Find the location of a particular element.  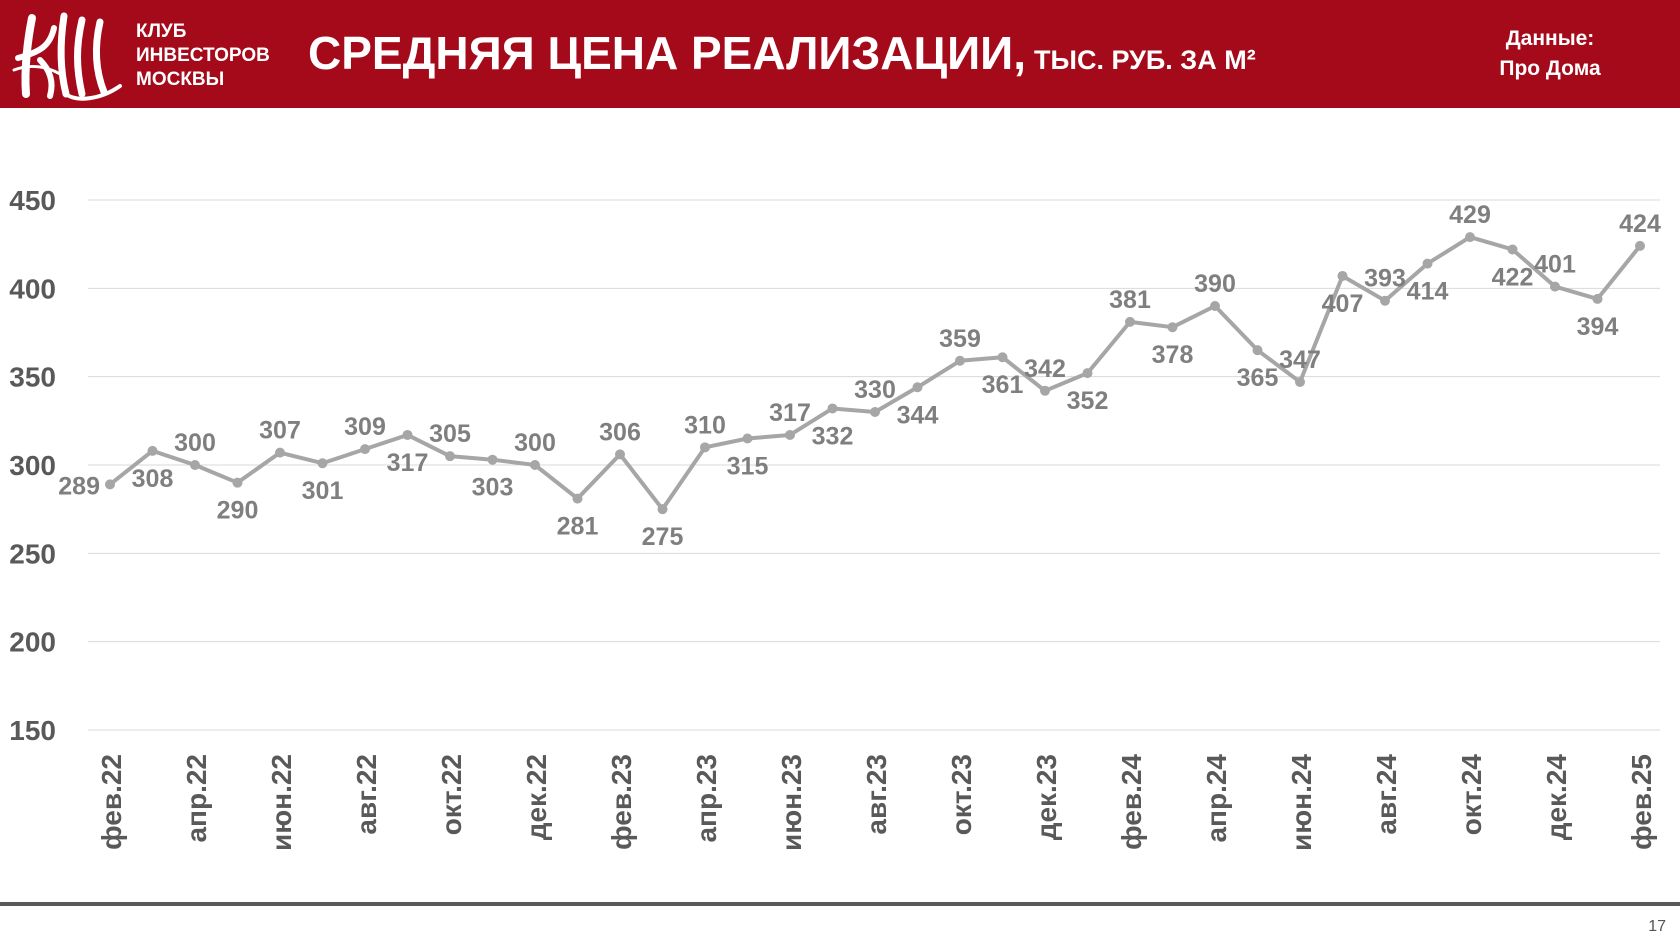

data-label: 407 is located at coordinates (1343, 304).